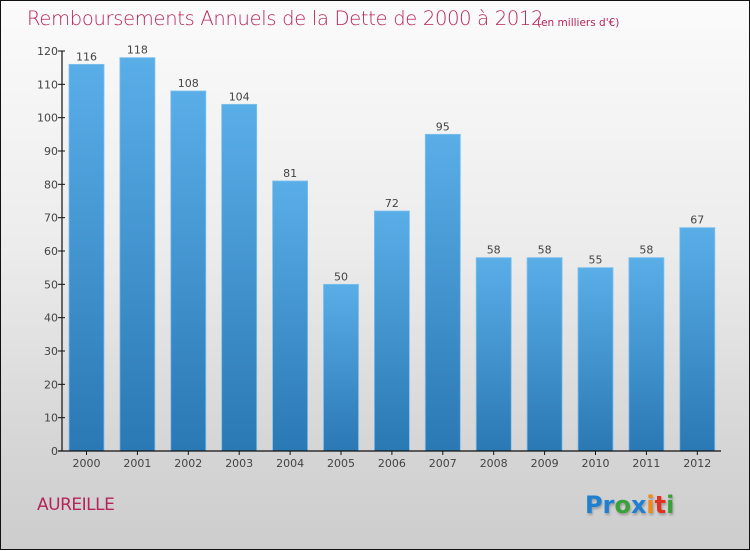  What do you see at coordinates (86, 56) in the screenshot?
I see `data-label-2000: 116` at bounding box center [86, 56].